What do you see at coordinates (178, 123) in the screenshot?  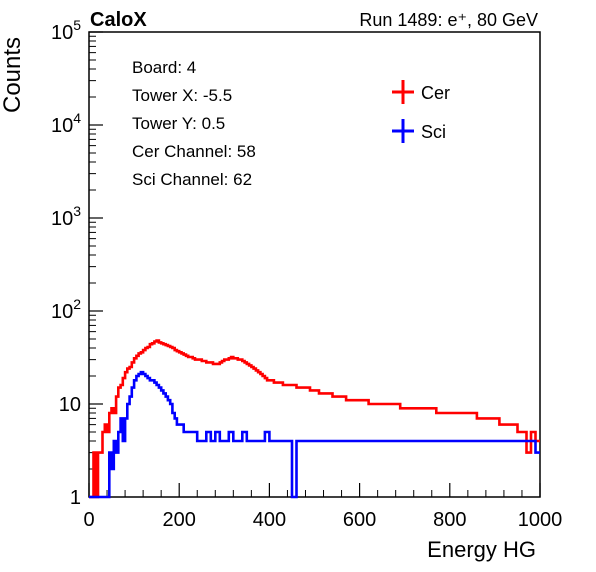 I see `info-tower-y: Tower Y: 0.5` at bounding box center [178, 123].